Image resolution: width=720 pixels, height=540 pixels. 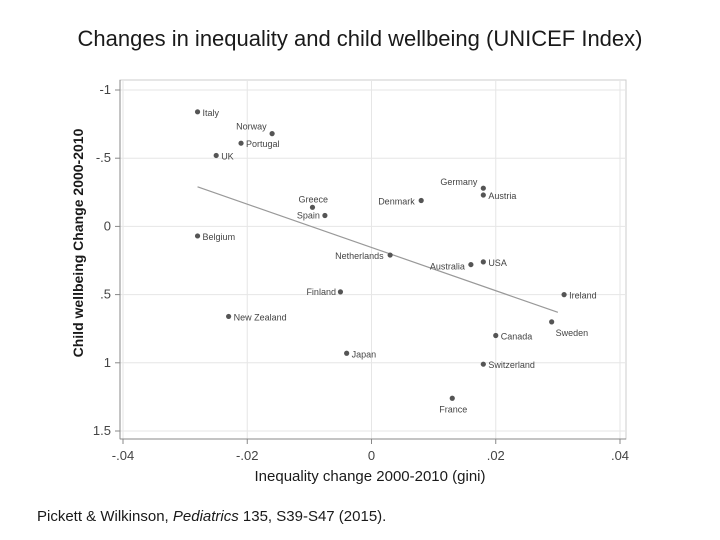 I want to click on data-point-label: Austria, so click(x=502, y=196).